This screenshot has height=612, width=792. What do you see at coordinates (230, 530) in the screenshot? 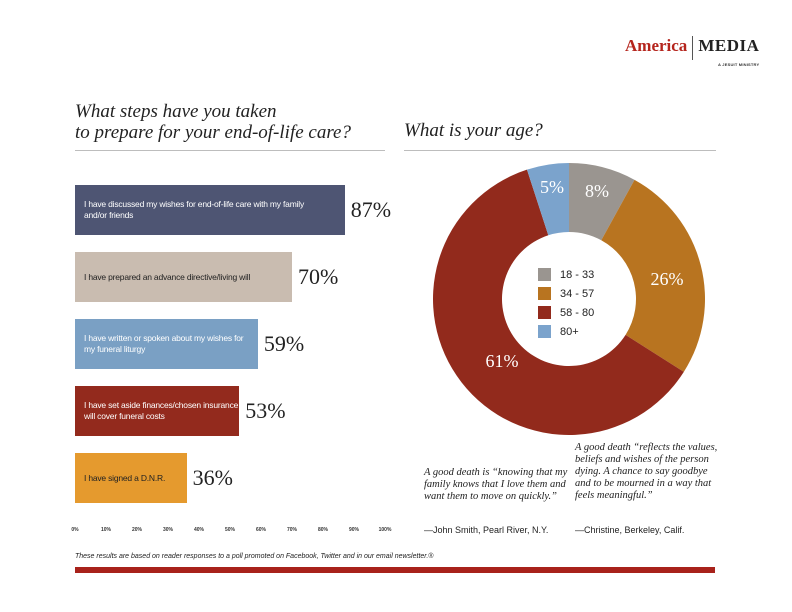
I see `x-tick-label: 50%` at bounding box center [230, 530].